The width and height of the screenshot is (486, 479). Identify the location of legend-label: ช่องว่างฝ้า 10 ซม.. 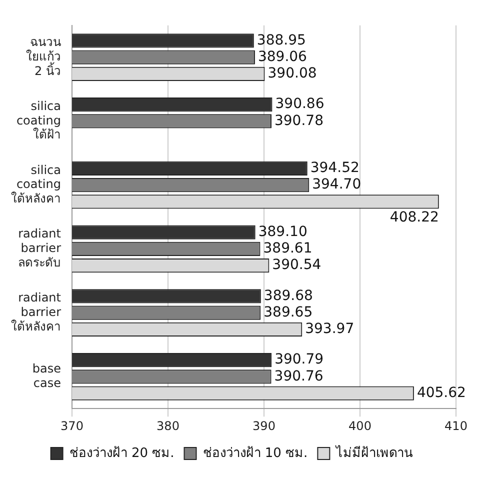
(255, 453).